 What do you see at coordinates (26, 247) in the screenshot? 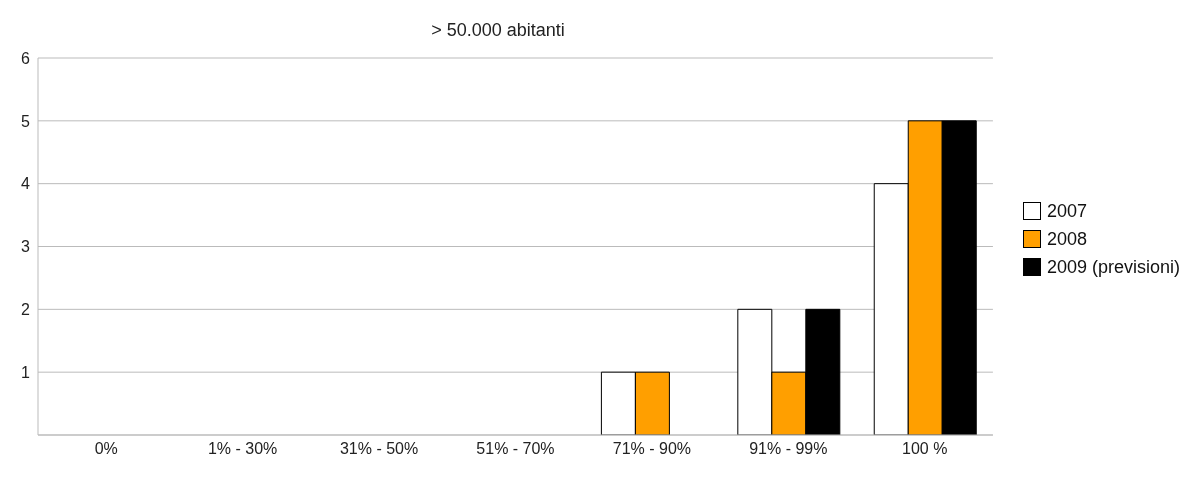
I see `y-tick-label: 3` at bounding box center [26, 247].